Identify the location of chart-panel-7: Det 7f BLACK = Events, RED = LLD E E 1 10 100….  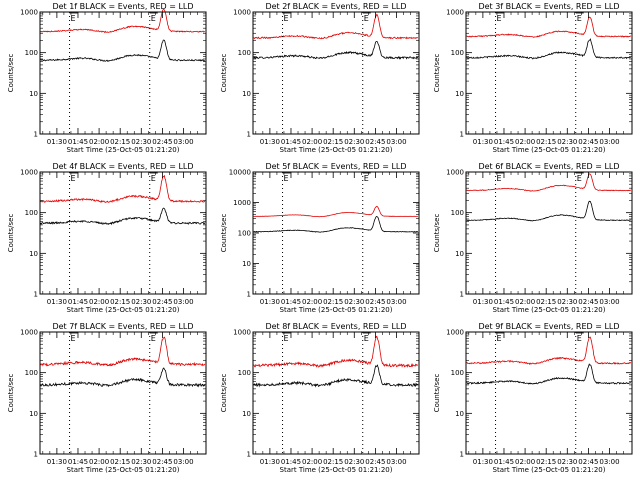
(107, 398).